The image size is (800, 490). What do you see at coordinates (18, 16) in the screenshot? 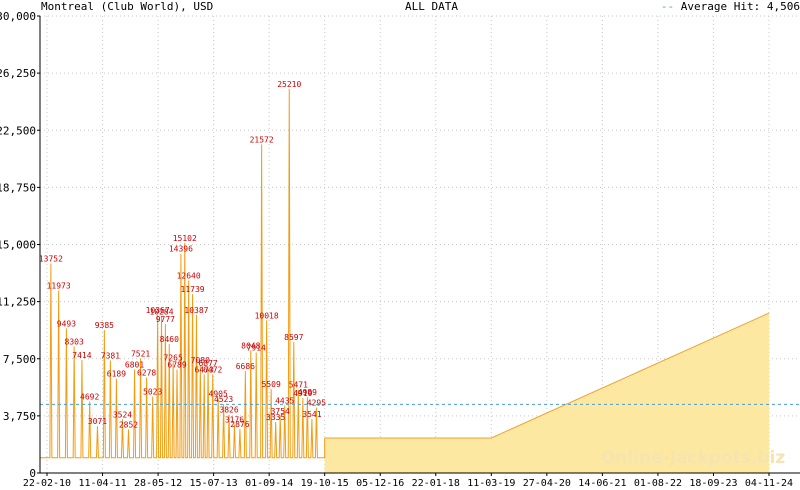
I see `y-tick-label: 30,000` at bounding box center [18, 16].